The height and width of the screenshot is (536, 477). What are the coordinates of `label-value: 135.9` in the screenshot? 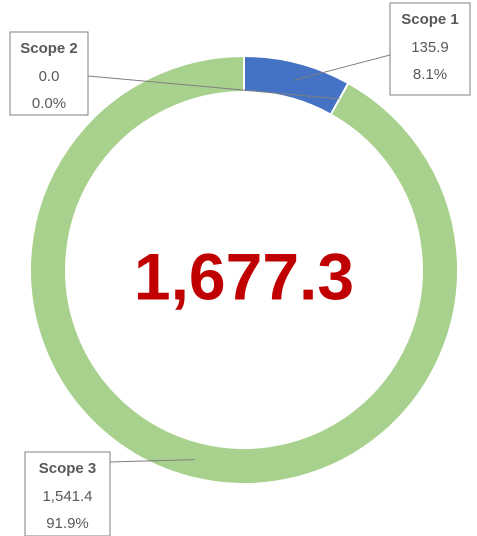 It's located at (430, 47).